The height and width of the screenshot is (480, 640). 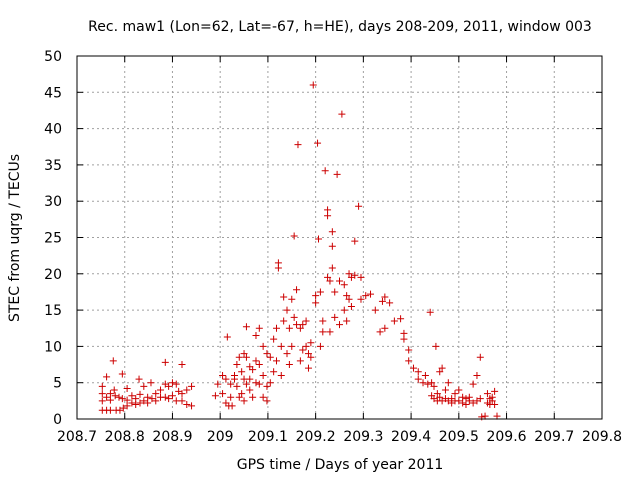 What do you see at coordinates (363, 437) in the screenshot?
I see `x-tick-label: 209.3` at bounding box center [363, 437].